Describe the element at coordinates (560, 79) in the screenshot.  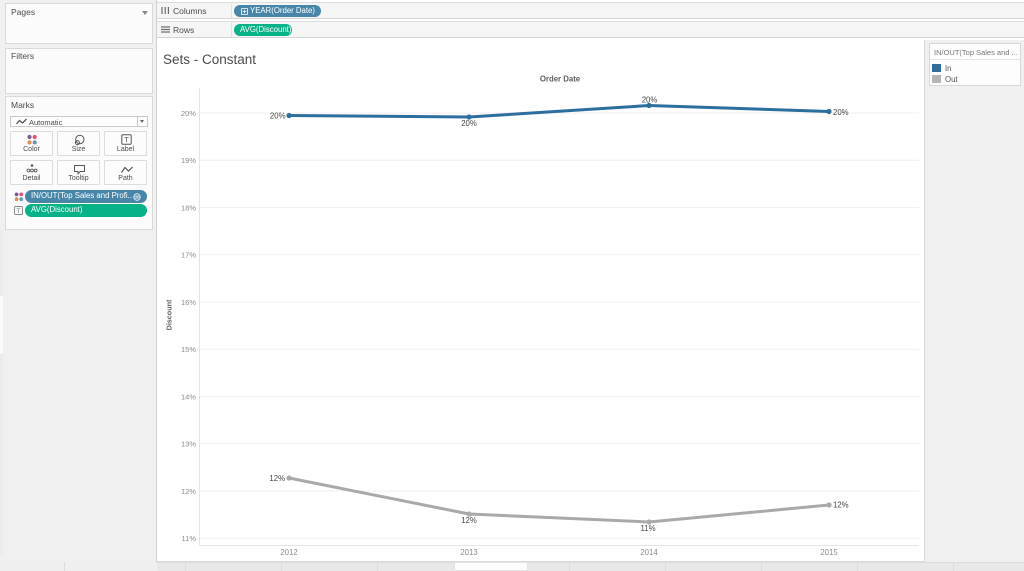
I see `svg-text: Order Date` at that location.